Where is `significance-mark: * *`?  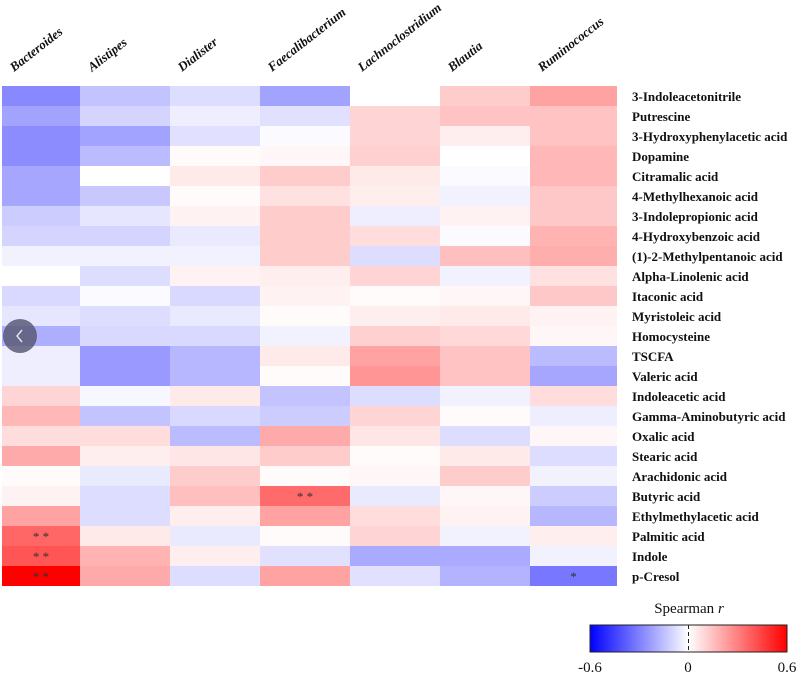
significance-mark: * * is located at coordinates (41, 576).